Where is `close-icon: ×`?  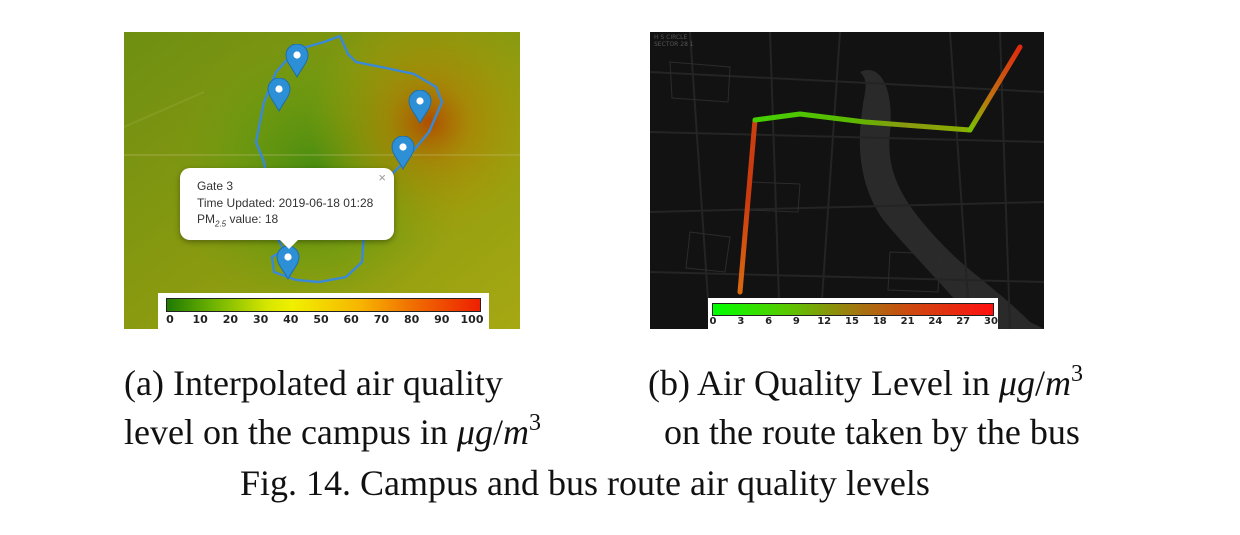
close-icon: × is located at coordinates (382, 177).